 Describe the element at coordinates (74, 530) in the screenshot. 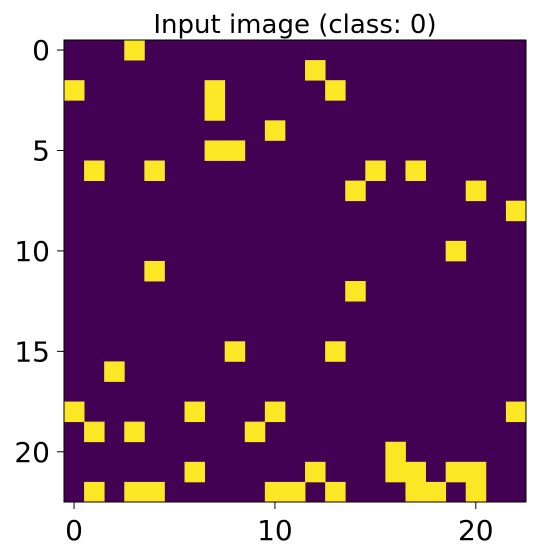

I see `x-tick-label: 0` at that location.